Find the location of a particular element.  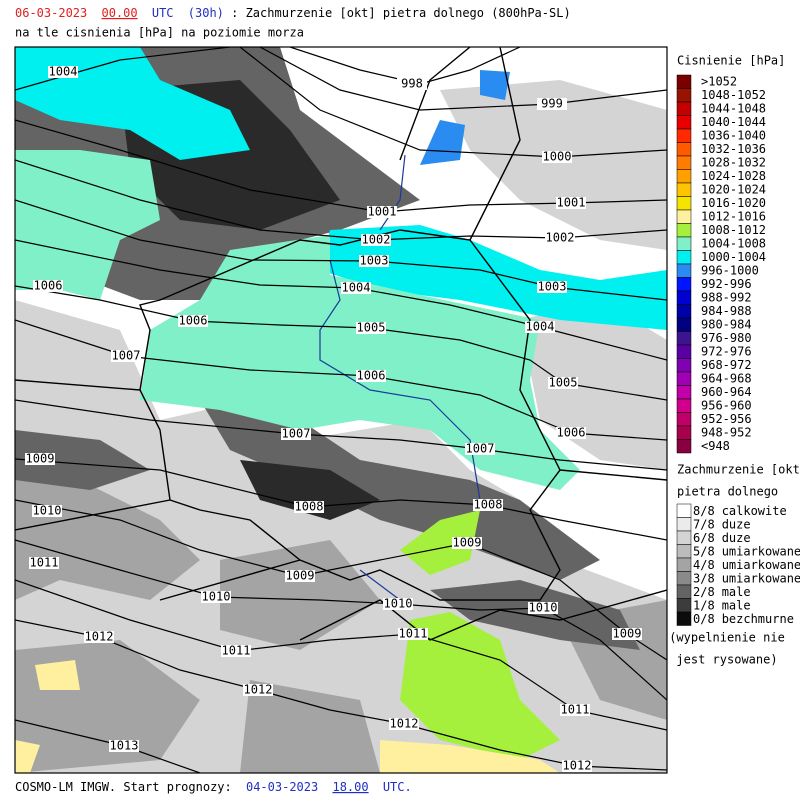

legend-label: 4/8 umiarkowane is located at coordinates (746, 565).